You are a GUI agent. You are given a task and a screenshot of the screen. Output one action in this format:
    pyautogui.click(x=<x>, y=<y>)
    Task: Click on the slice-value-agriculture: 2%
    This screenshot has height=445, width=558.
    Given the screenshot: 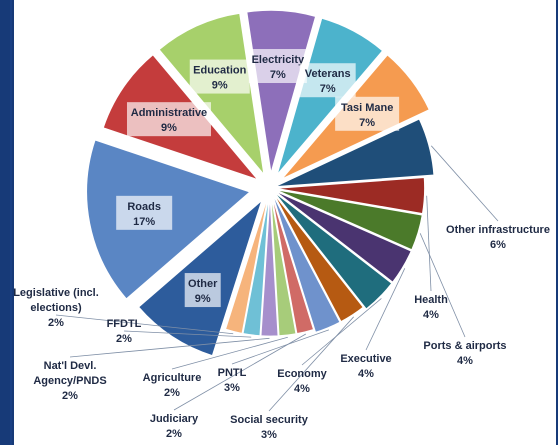 What is the action you would take?
    pyautogui.click(x=172, y=393)
    